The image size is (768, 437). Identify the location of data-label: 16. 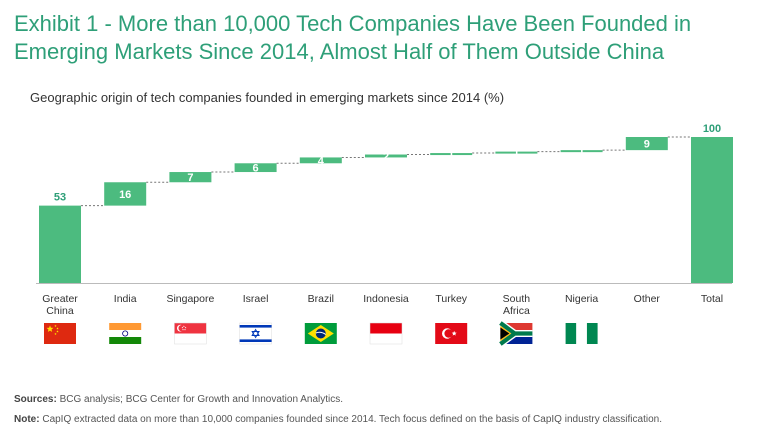
(125, 195).